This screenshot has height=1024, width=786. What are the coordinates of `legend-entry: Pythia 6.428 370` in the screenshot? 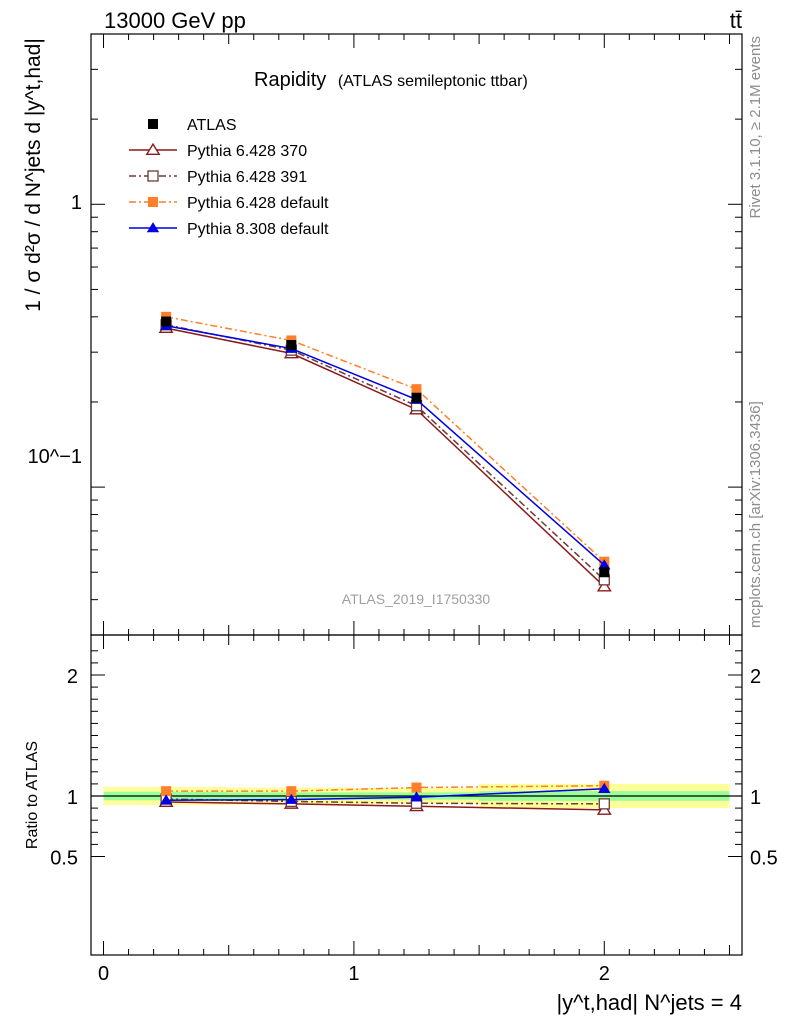 It's located at (218, 151).